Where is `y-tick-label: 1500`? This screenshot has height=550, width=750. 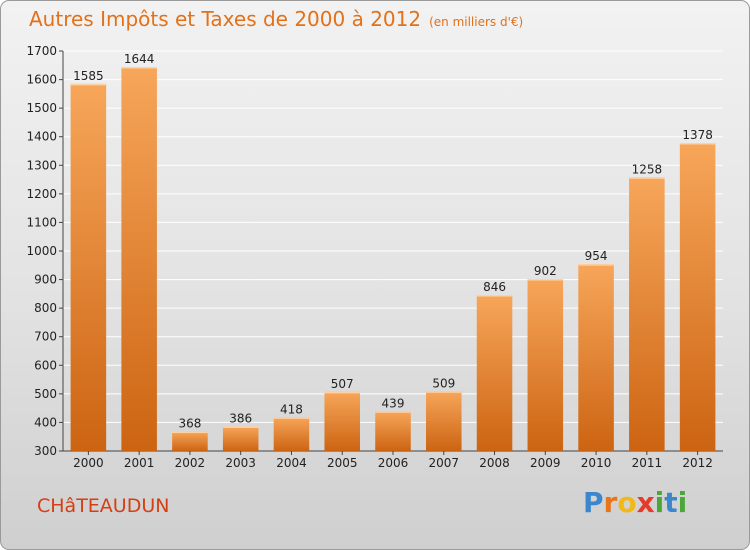
y-tick-label: 1500 is located at coordinates (41, 108).